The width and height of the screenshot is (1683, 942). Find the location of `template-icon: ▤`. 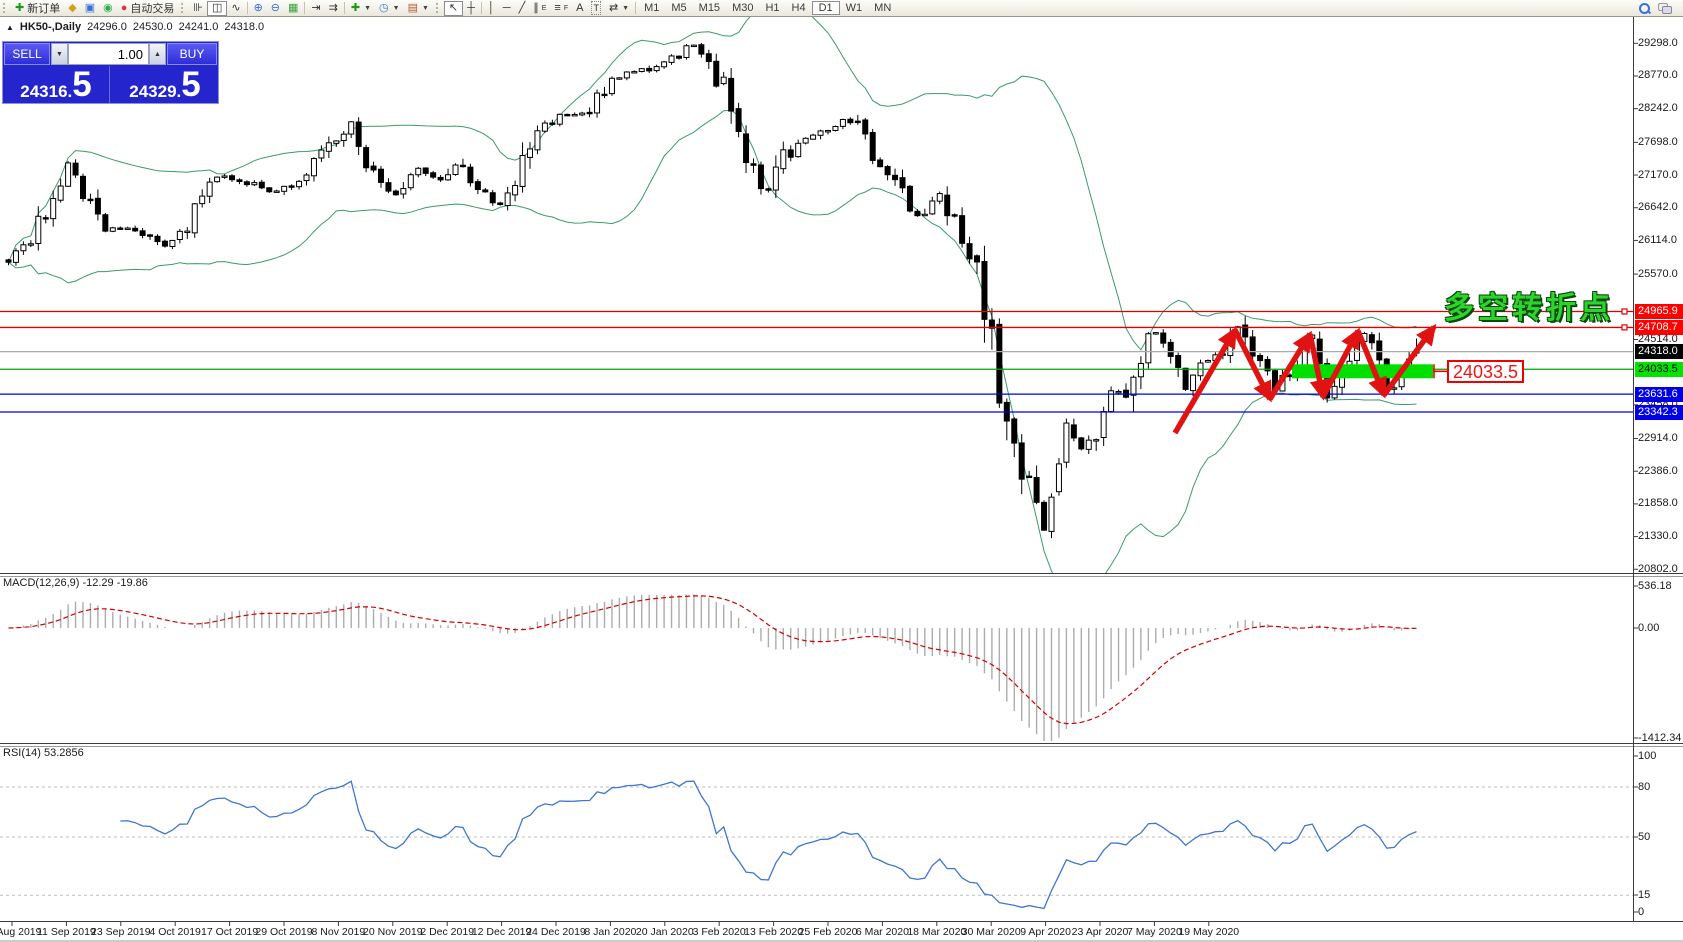

template-icon: ▤ is located at coordinates (412, 8).